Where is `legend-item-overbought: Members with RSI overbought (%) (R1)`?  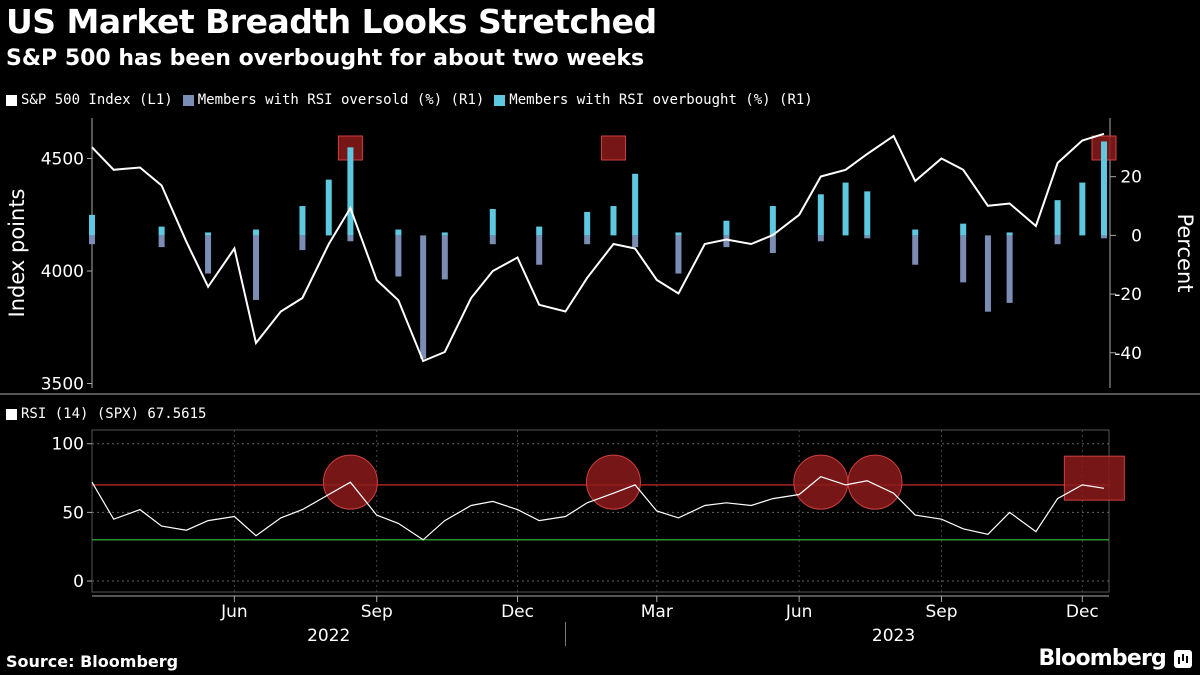
legend-item-overbought: Members with RSI overbought (%) (R1) is located at coordinates (653, 100).